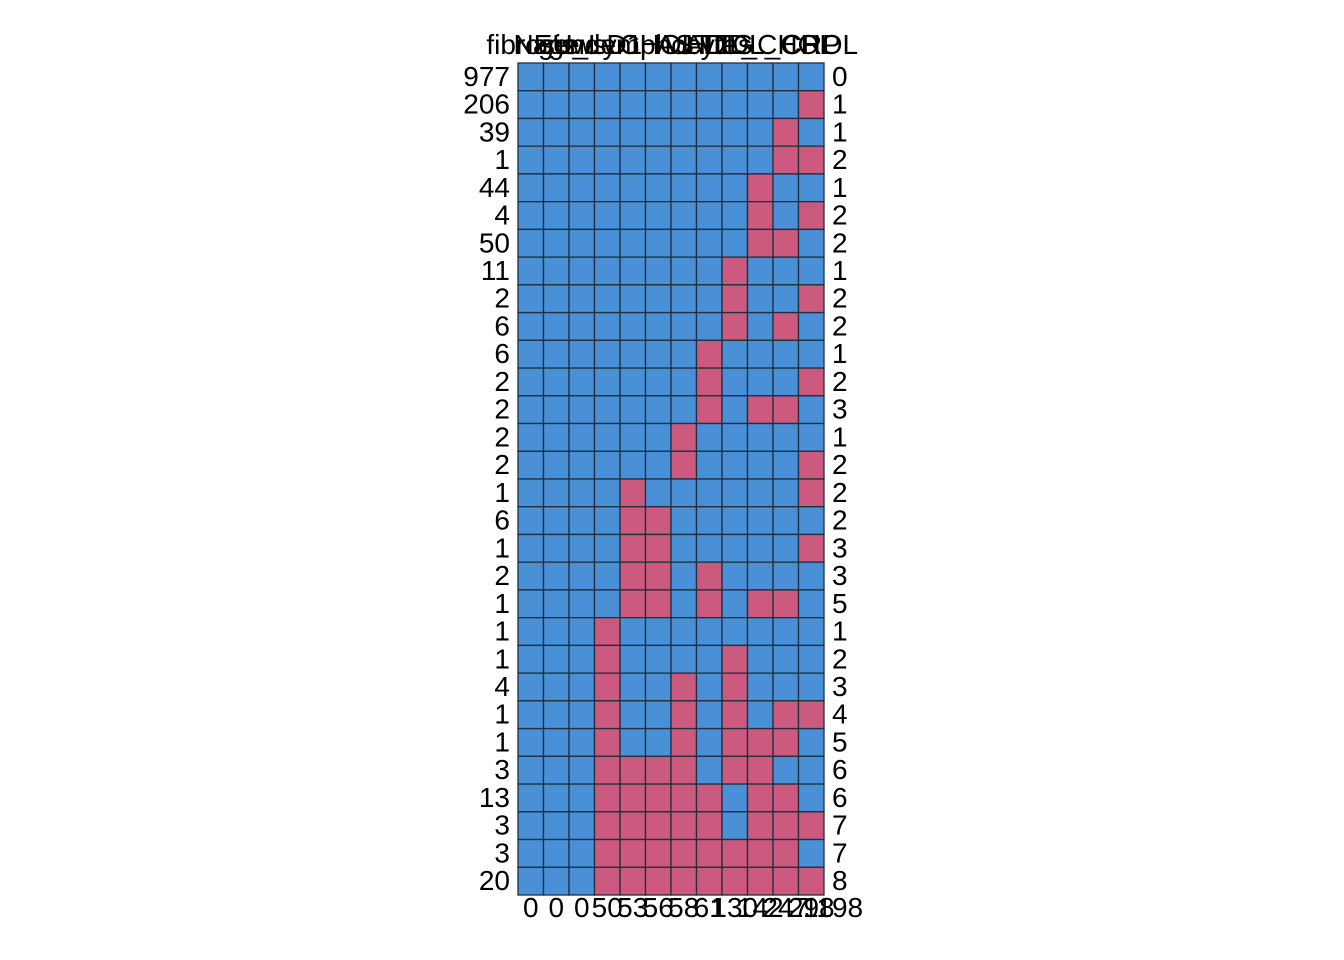 This screenshot has width=1344, height=960. Describe the element at coordinates (502, 492) in the screenshot. I see `pattern-frequency: 1` at that location.